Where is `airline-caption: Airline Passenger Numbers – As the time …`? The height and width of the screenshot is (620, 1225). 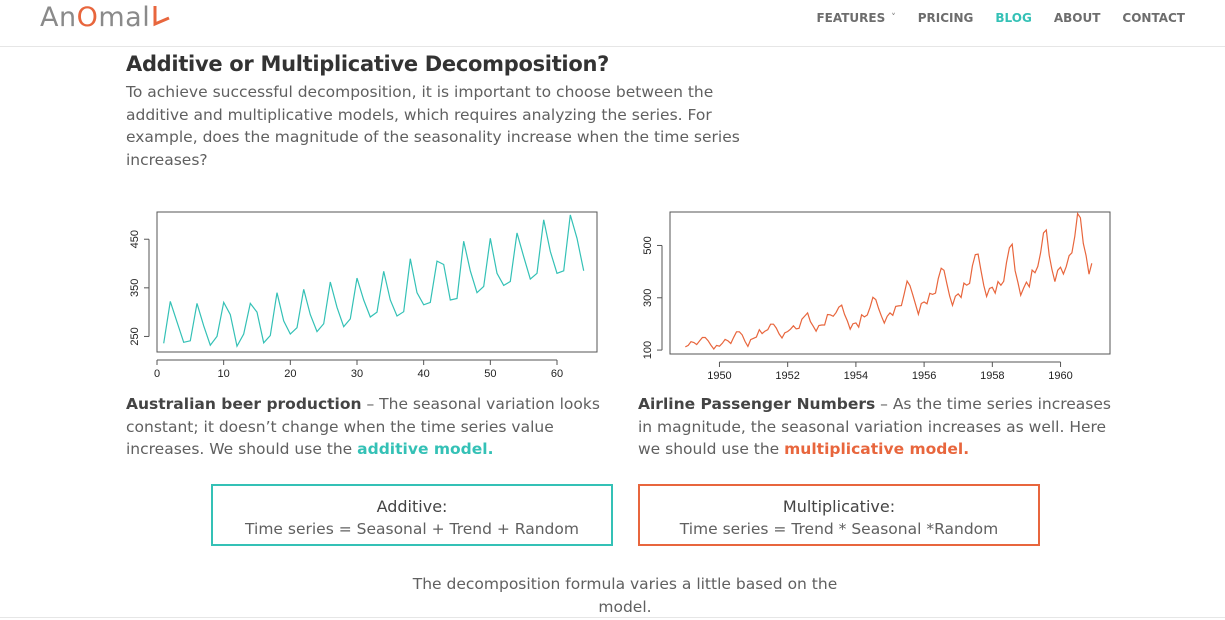
airline-caption: Airline Passenger Numbers – As the time … is located at coordinates (883, 427).